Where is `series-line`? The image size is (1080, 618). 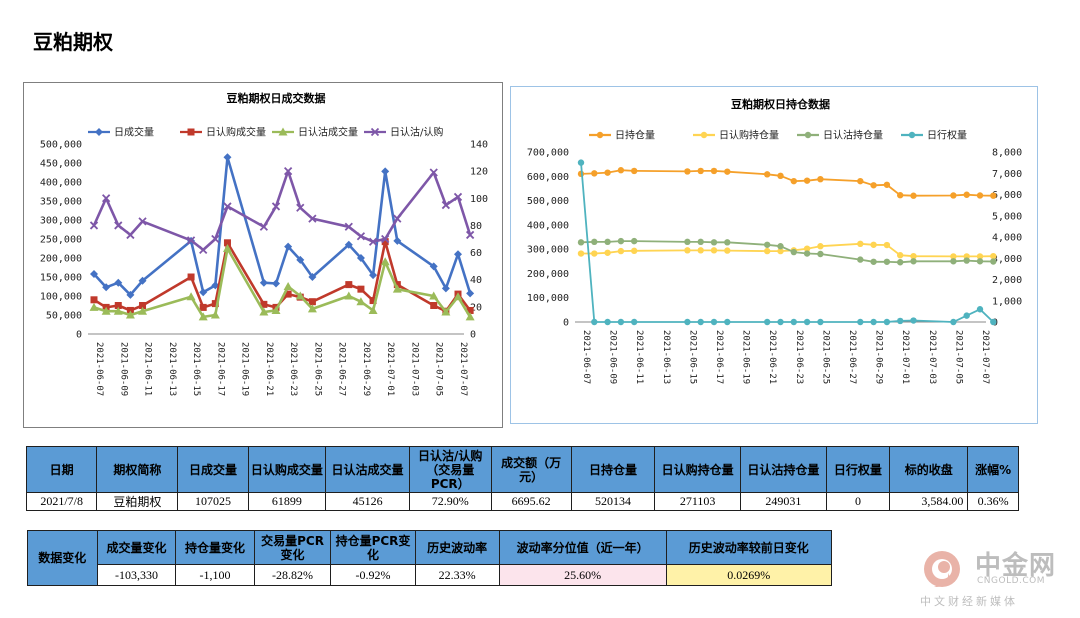 series-line is located at coordinates (282, 283).